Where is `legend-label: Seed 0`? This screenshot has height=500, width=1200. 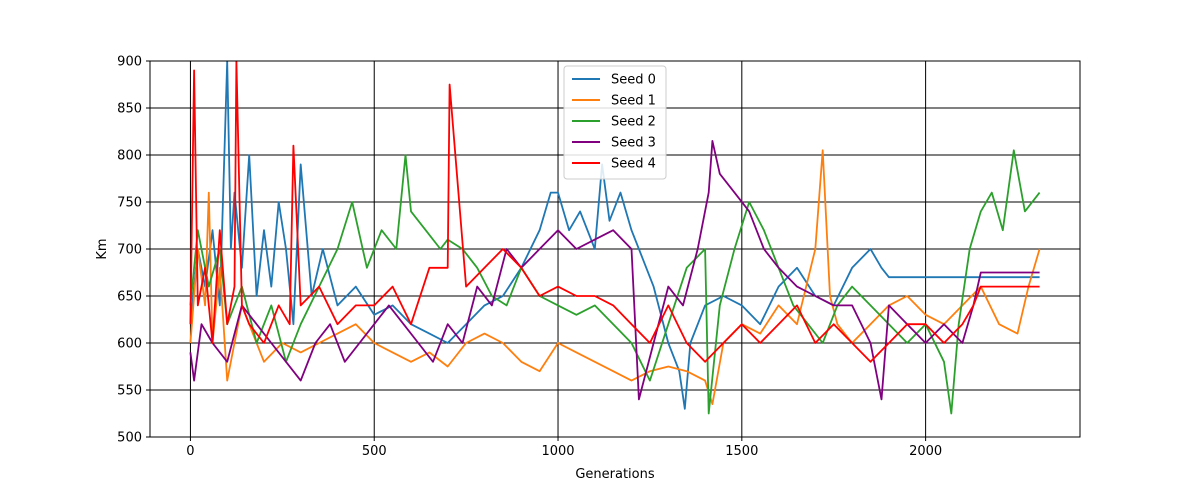
legend-label: Seed 0 is located at coordinates (633, 80).